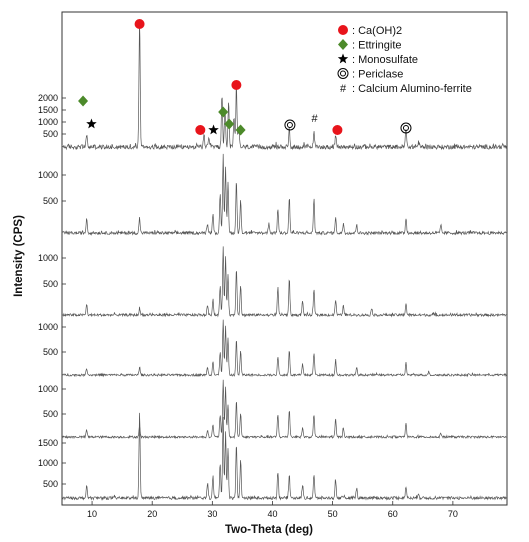 This screenshot has height=542, width=529. I want to click on y-axis-title: Intensity (CPS), so click(19, 256).